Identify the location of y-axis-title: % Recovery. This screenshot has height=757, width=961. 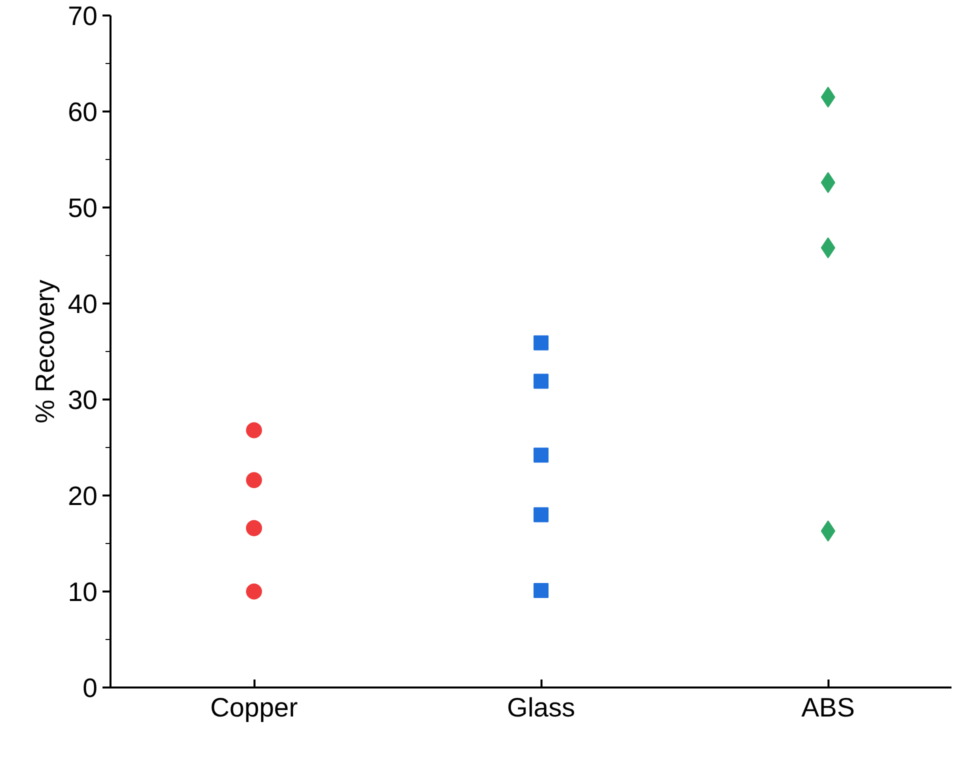
(45, 351).